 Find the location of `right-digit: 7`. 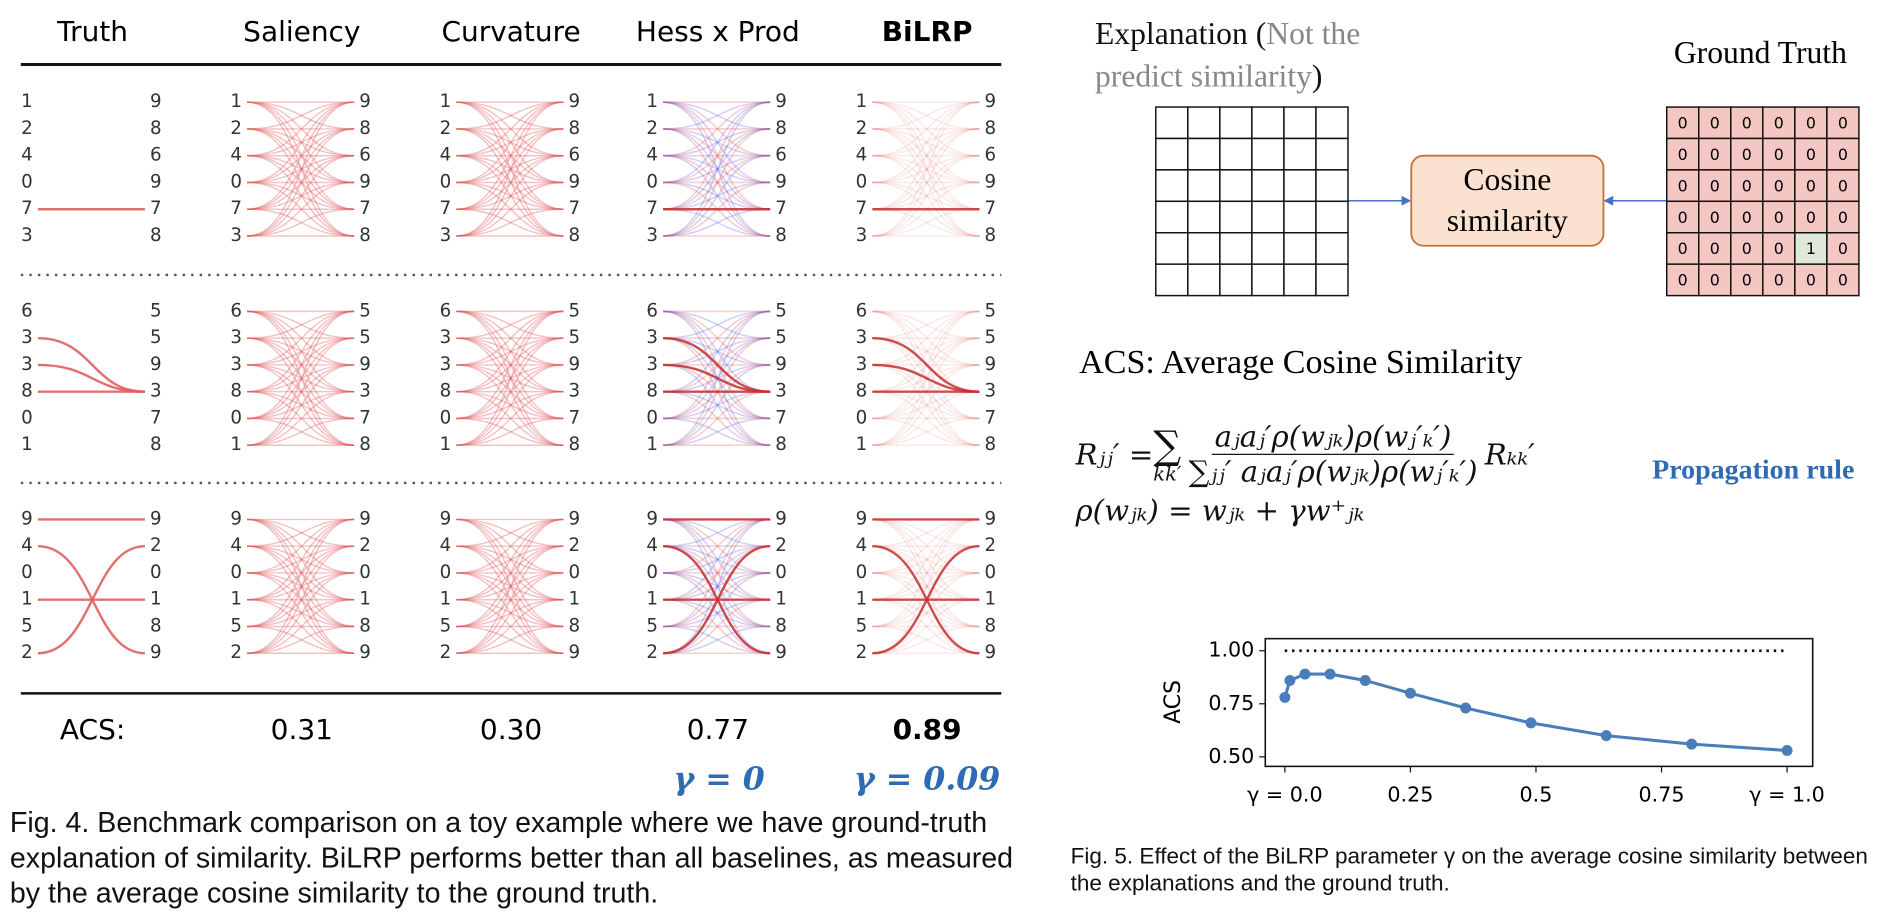

right-digit: 7 is located at coordinates (156, 417).